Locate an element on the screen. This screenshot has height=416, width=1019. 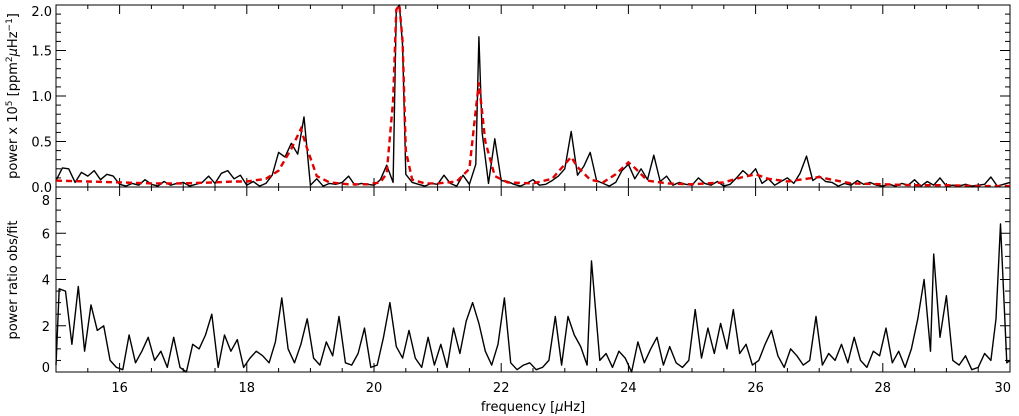
y-tick-label: 2 is located at coordinates (46, 327).